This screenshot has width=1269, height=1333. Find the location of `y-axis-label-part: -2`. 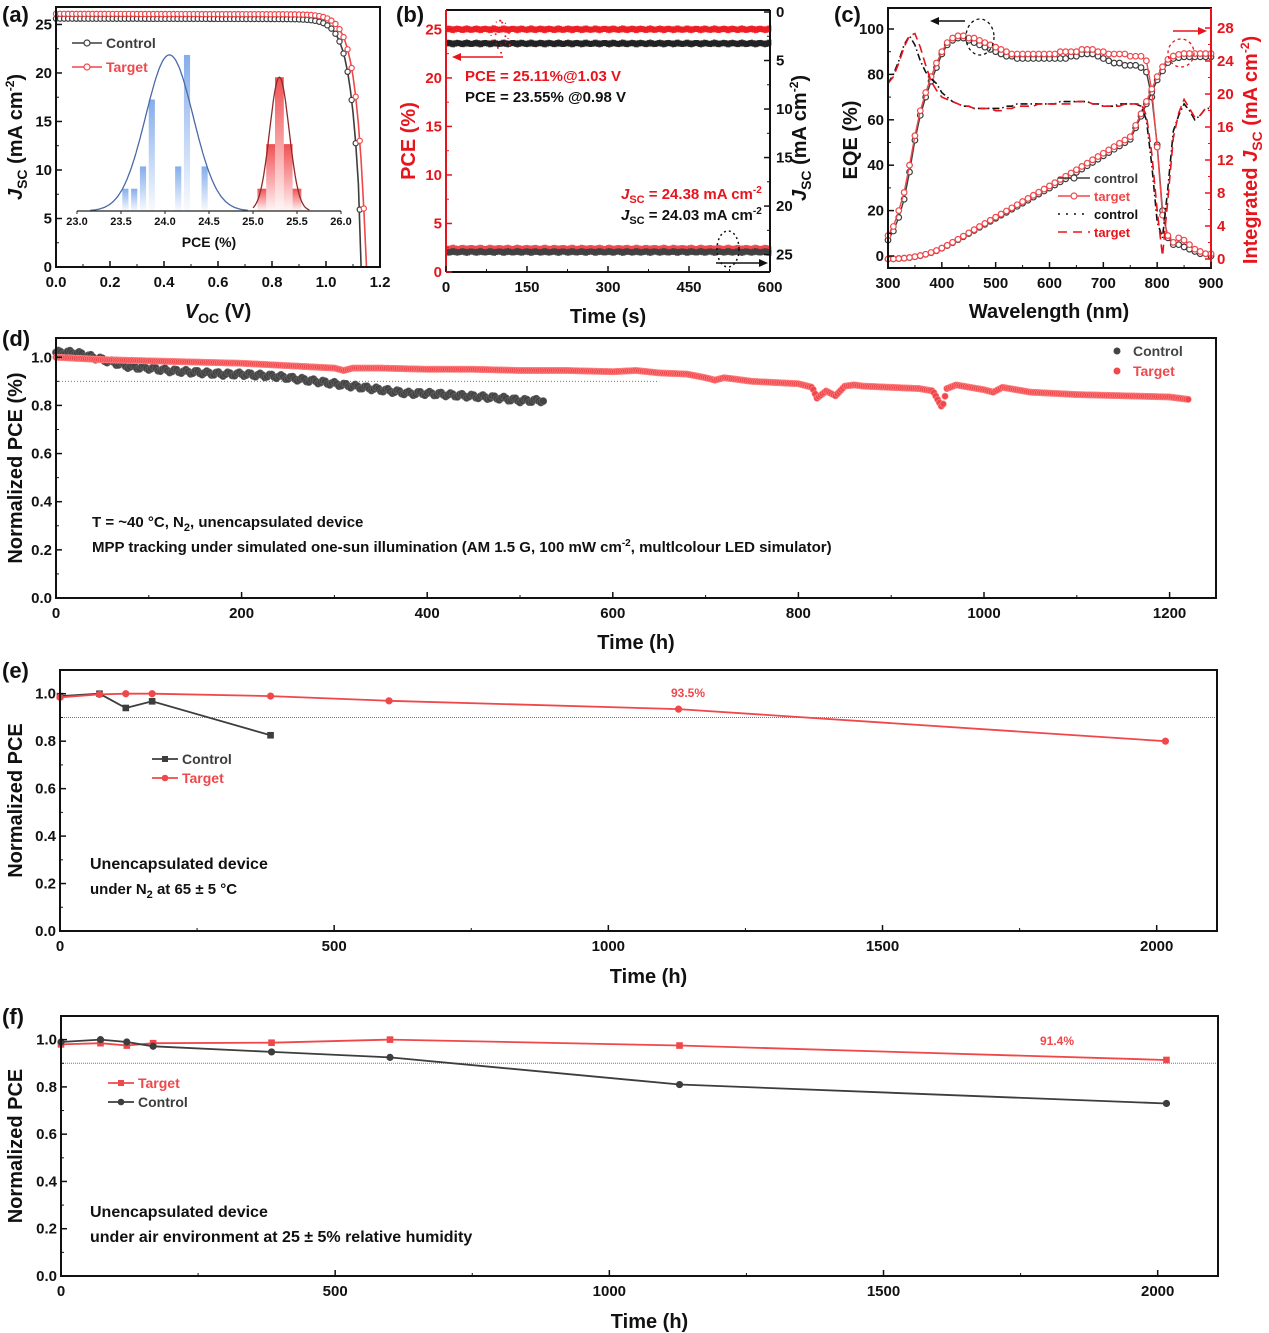

y-axis-label-part: -2 is located at coordinates (10, 85).